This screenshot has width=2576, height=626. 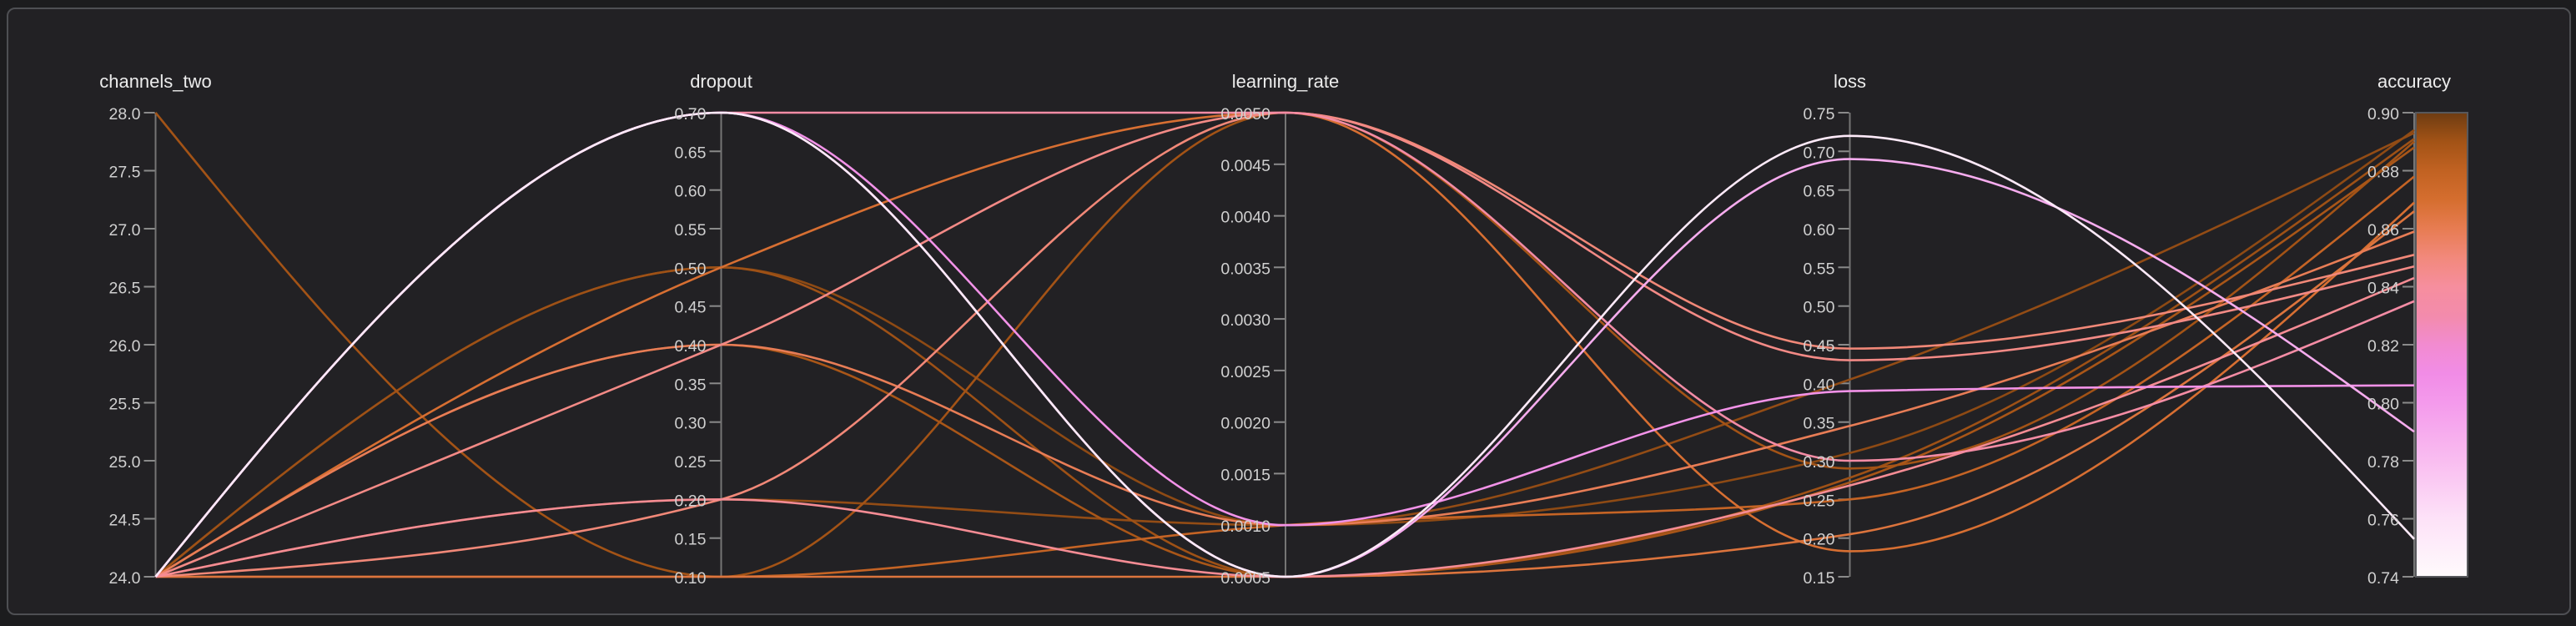 I want to click on svg-text: 0.76, so click(x=2383, y=521).